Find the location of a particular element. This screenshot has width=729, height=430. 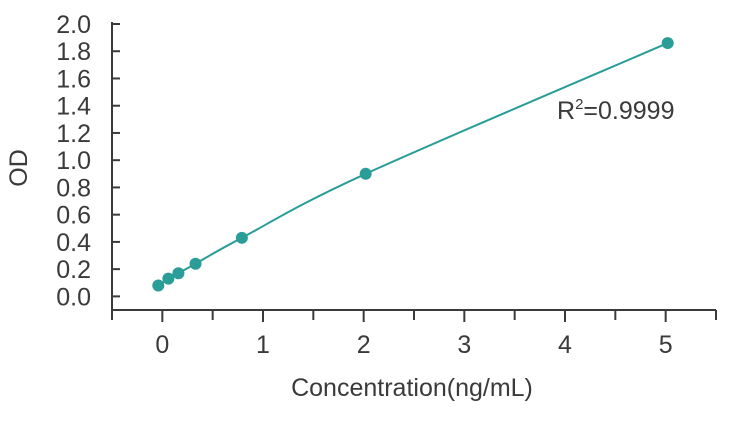

y-axis-ticks: 0.00.20.40.60.81.01.21.41.61.82.0 is located at coordinates (88, 161).